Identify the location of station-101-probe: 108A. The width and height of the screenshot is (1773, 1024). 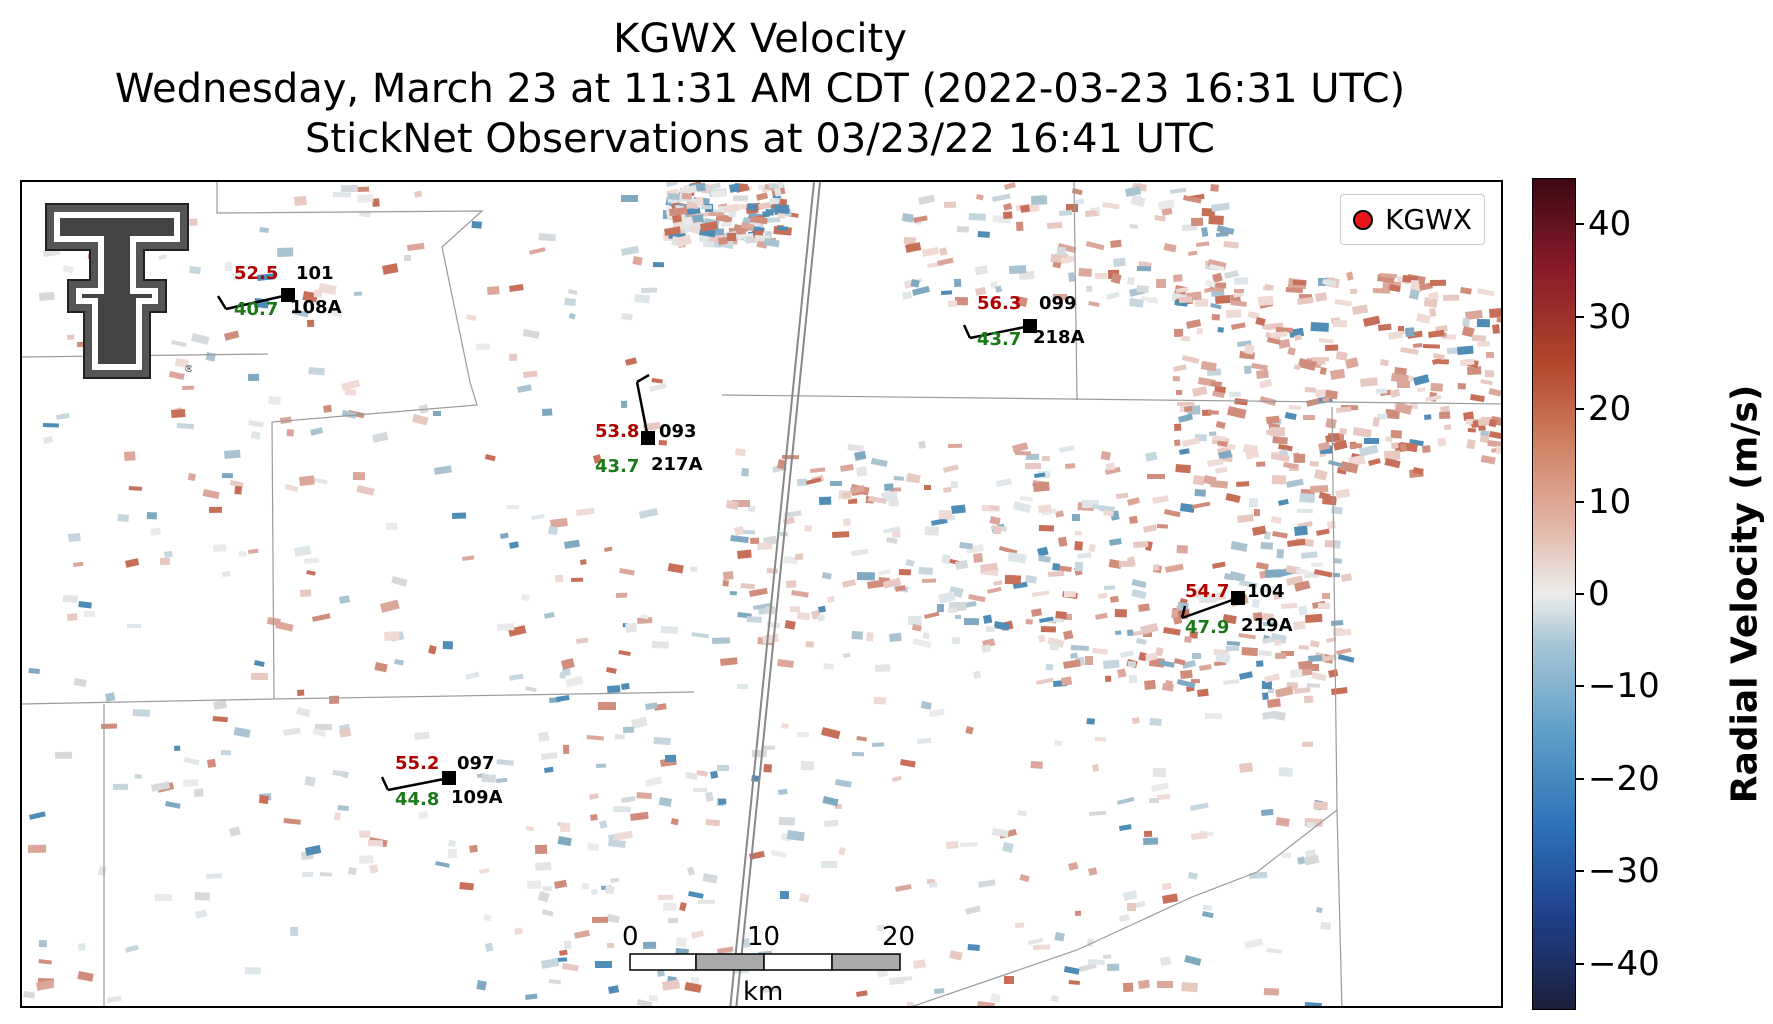
(316, 307).